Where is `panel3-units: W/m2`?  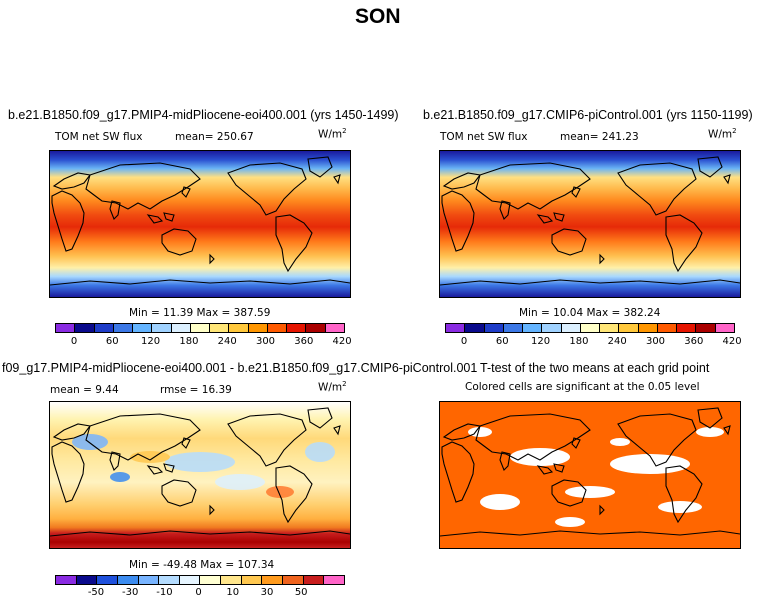 panel3-units: W/m2 is located at coordinates (332, 387).